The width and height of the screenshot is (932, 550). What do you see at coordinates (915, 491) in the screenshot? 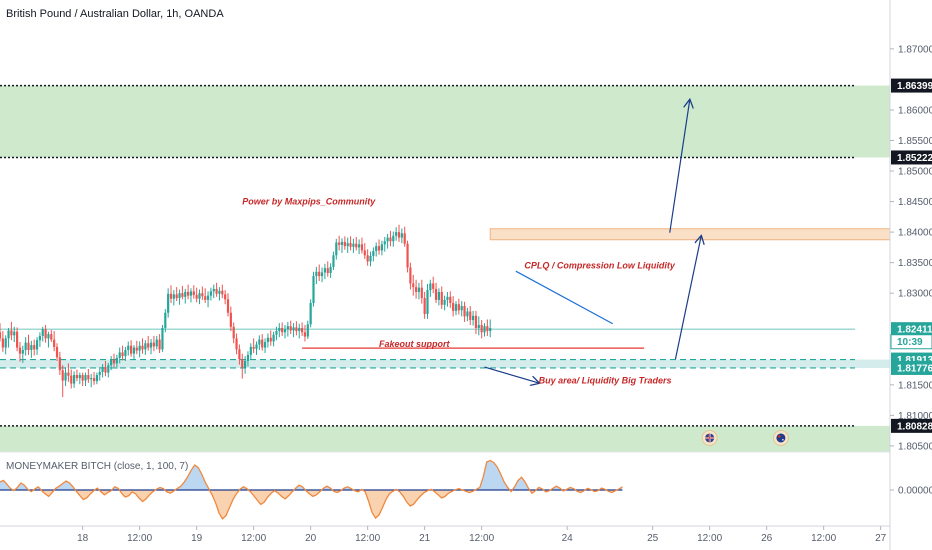
I see `indicator-tick-label: 0.00000` at bounding box center [915, 491].